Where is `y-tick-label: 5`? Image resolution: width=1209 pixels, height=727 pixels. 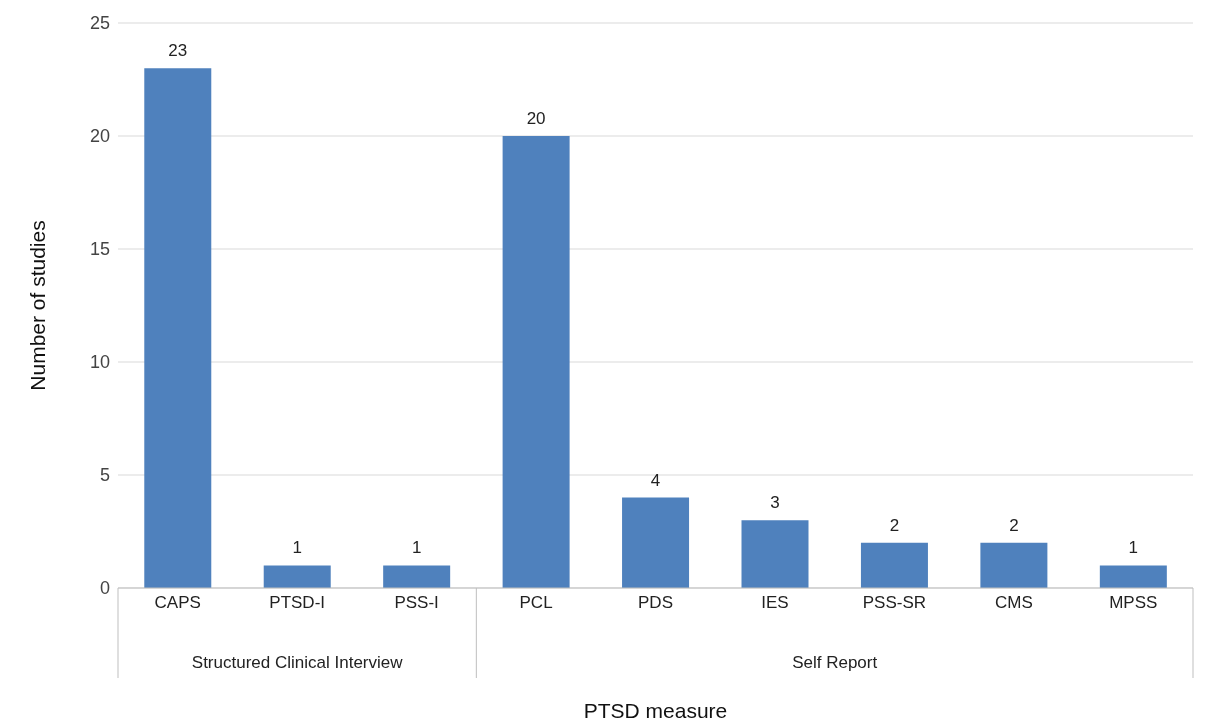
y-tick-label: 5 is located at coordinates (104, 475).